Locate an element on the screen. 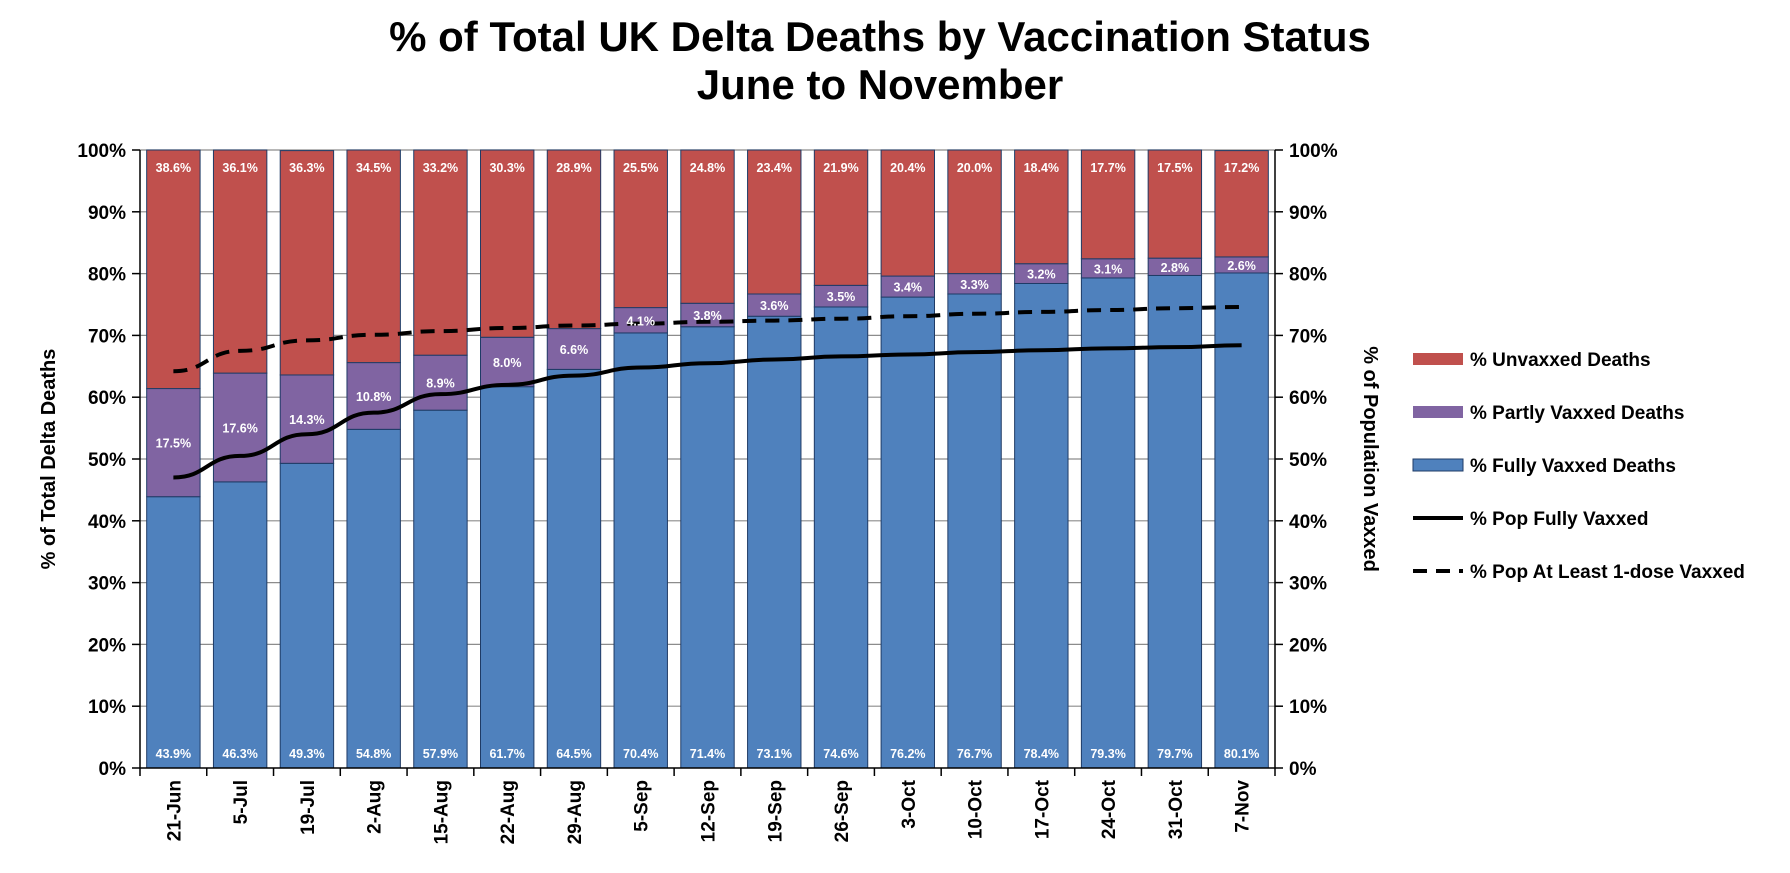  y2-tick-label: 0% is located at coordinates (1303, 769).